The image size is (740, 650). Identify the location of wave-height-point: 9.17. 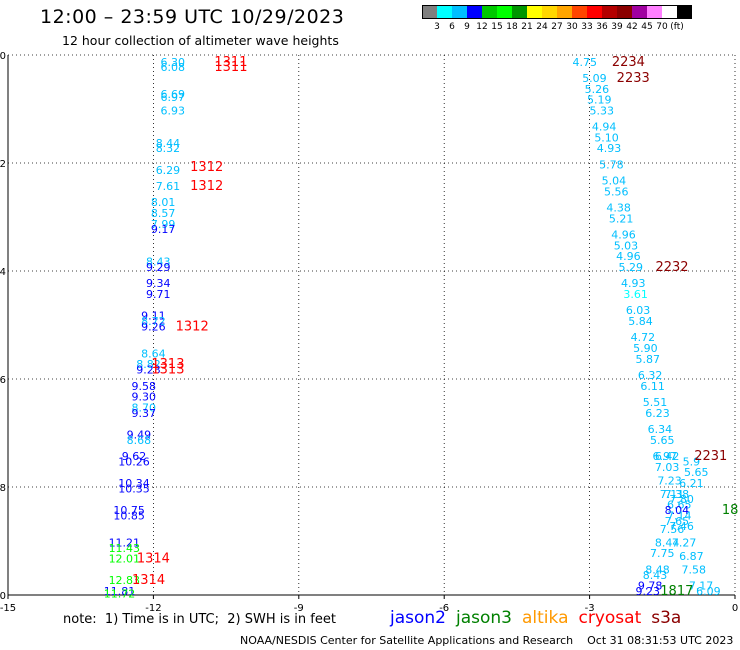
(163, 229).